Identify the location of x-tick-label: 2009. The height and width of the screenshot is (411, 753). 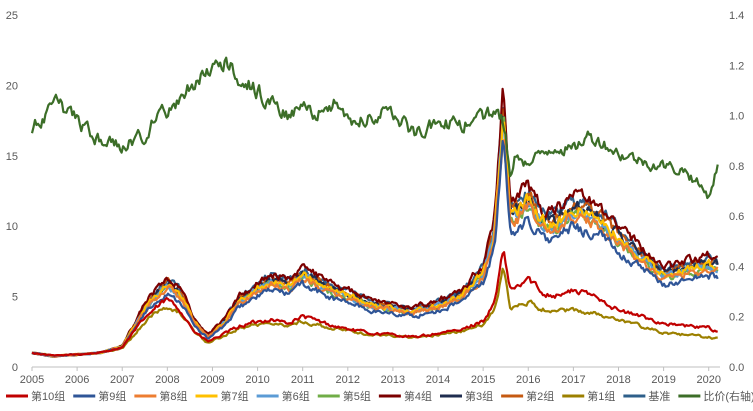
(212, 380).